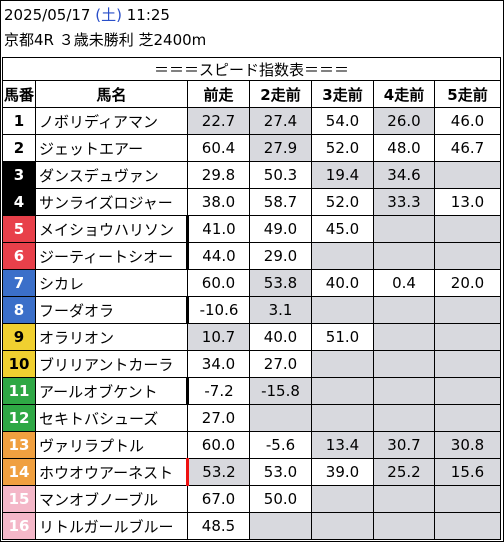 This screenshot has width=504, height=542. What do you see at coordinates (218, 148) in the screenshot?
I see `speed-index-cell: 60.4` at bounding box center [218, 148].